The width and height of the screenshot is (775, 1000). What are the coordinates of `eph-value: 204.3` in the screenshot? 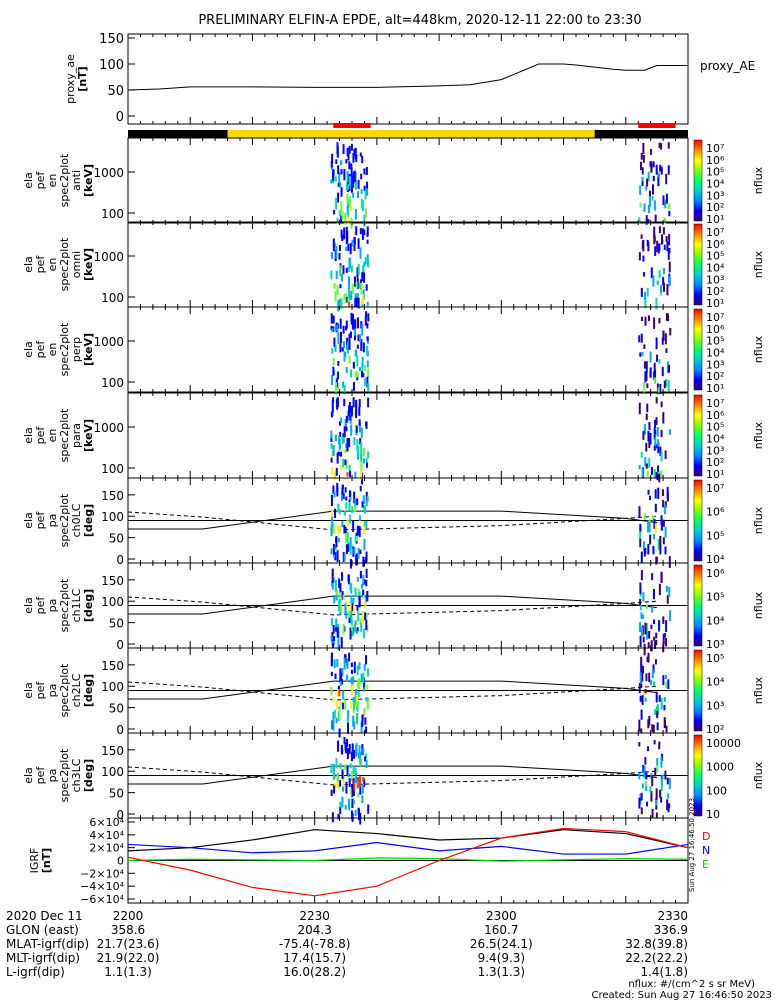 It's located at (314, 930).